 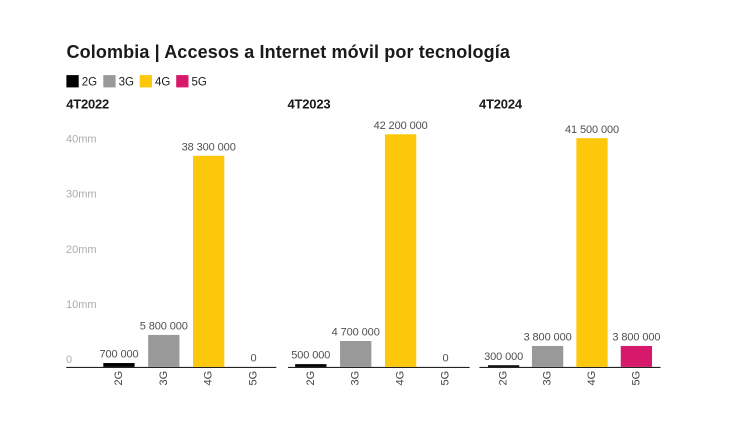 I want to click on svg-text: 4T2024, so click(x=501, y=103).